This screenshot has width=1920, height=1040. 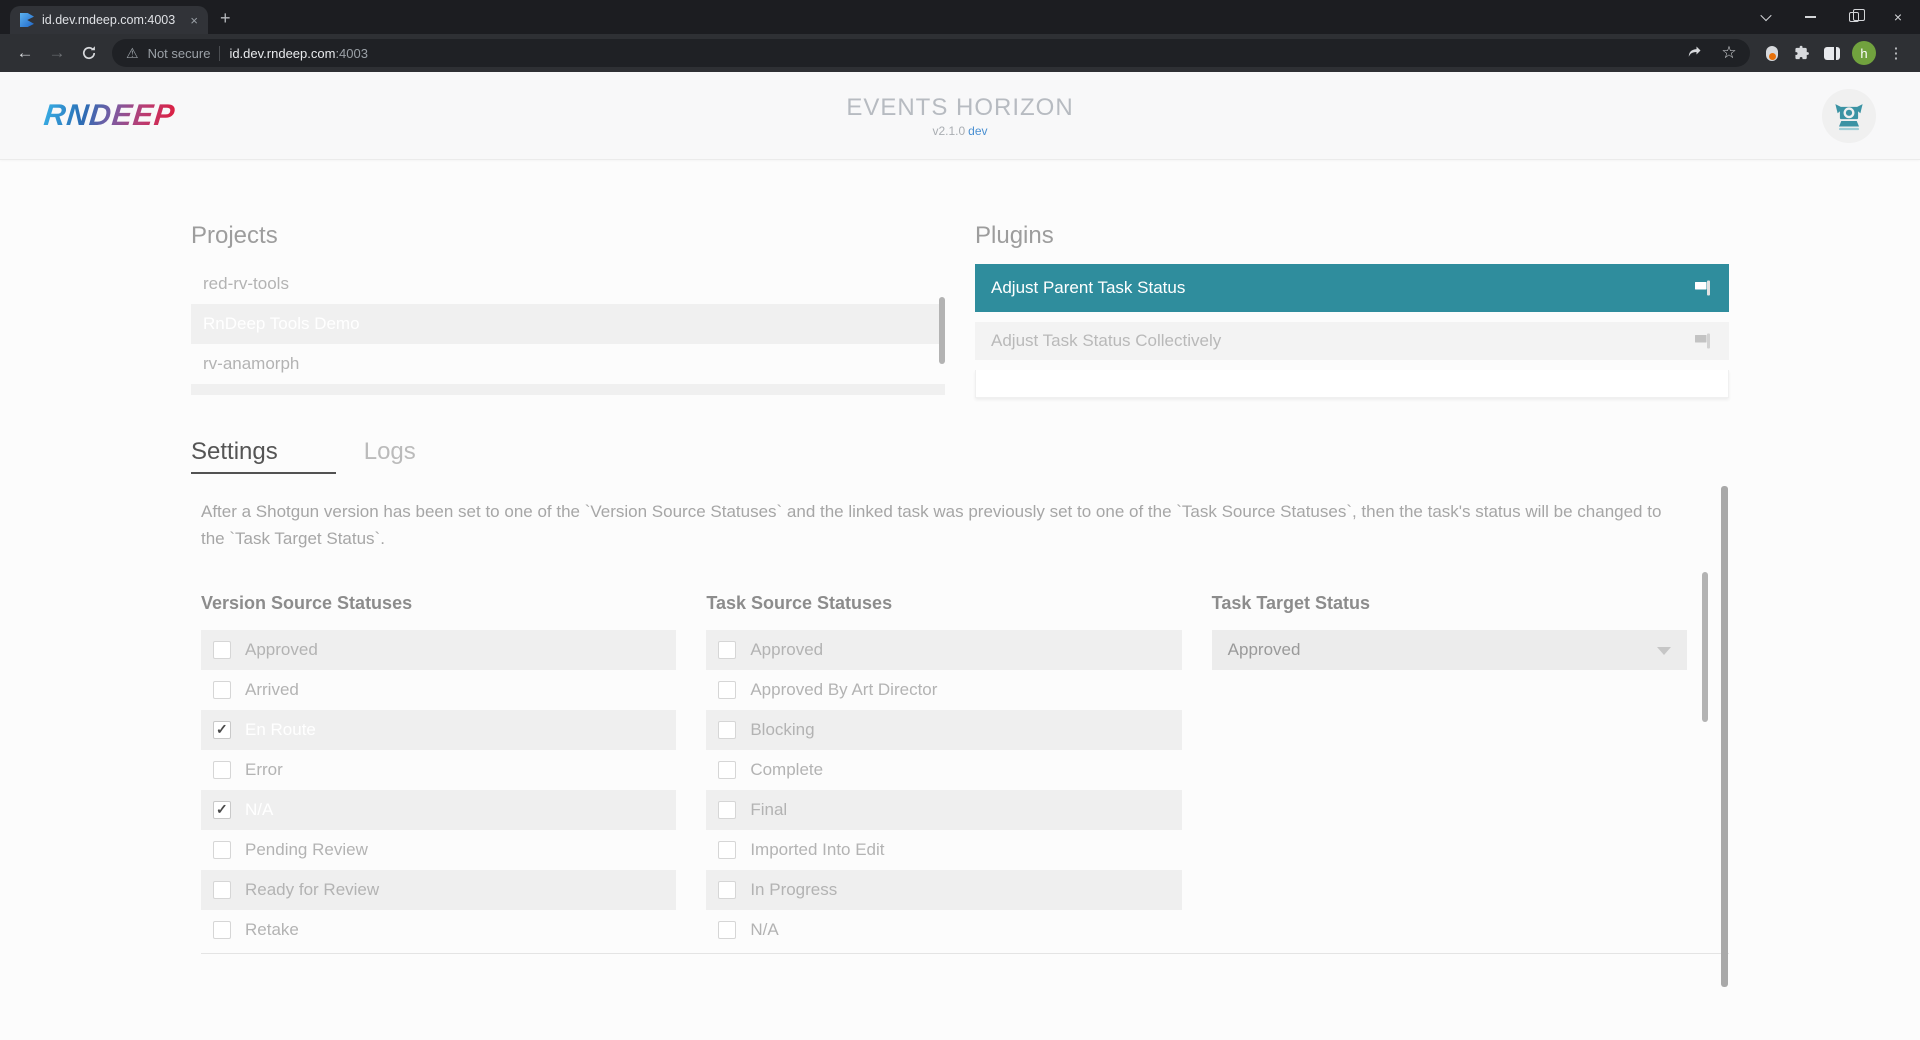 I want to click on status-label: Complete, so click(x=787, y=769).